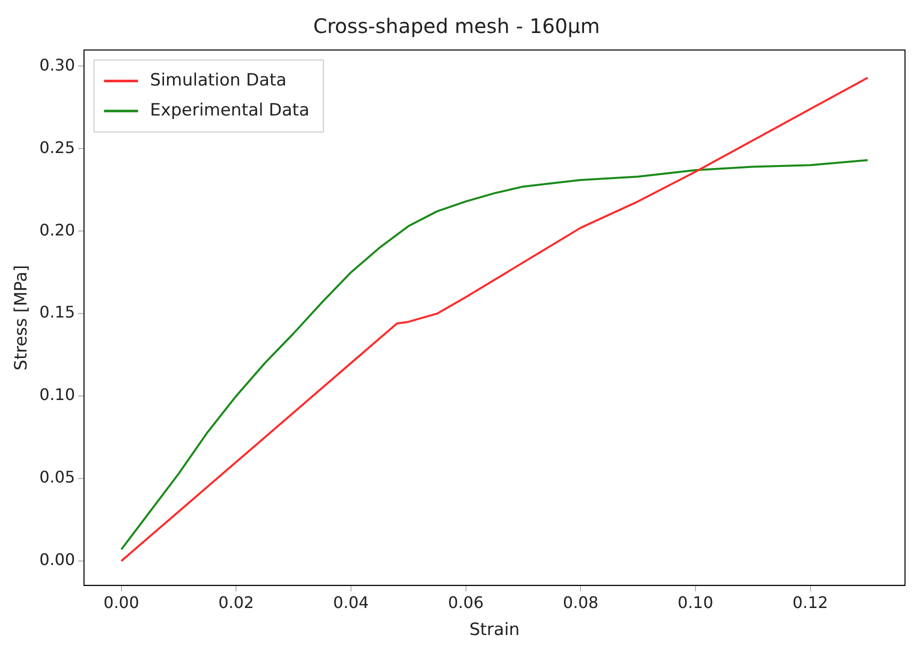  I want to click on x-tick-label: 0.04, so click(351, 602).